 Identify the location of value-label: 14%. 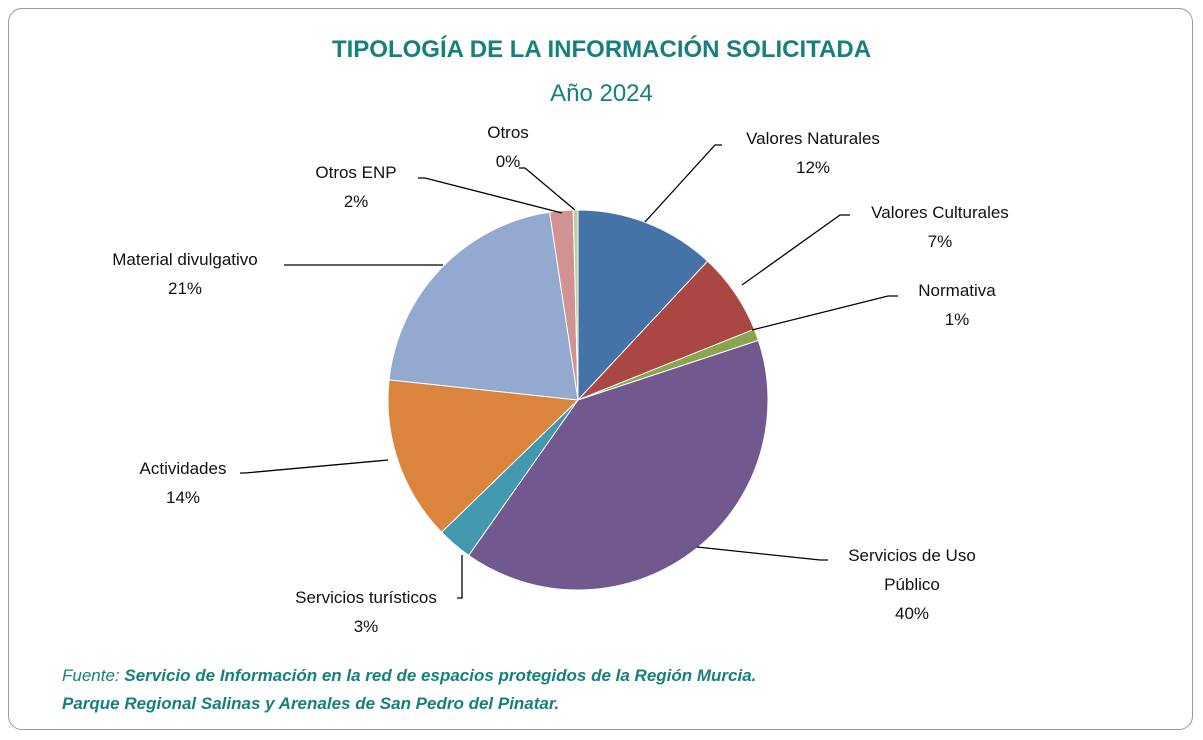
(183, 497).